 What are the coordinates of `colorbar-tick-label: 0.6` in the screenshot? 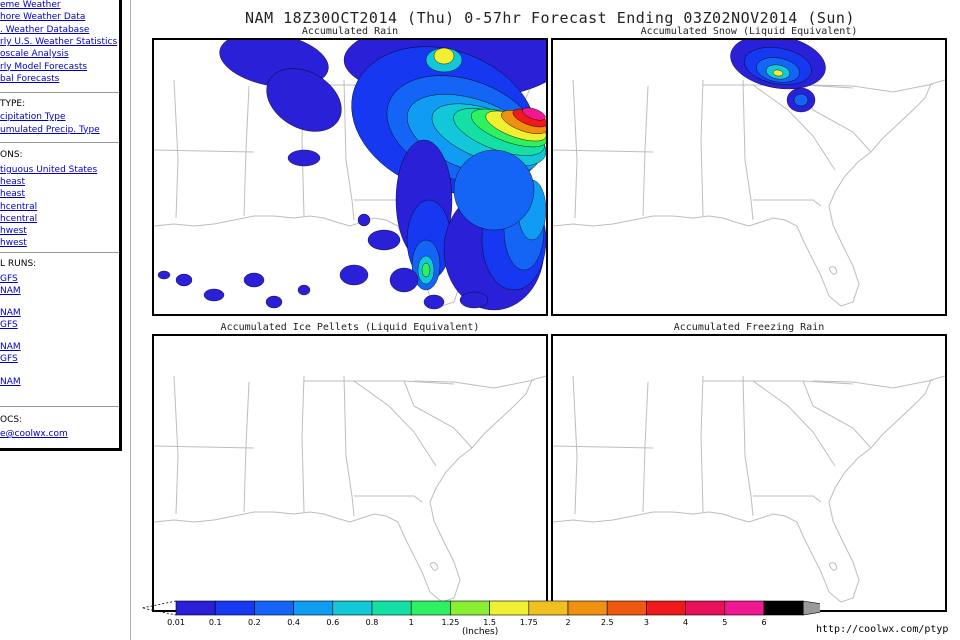 It's located at (333, 622).